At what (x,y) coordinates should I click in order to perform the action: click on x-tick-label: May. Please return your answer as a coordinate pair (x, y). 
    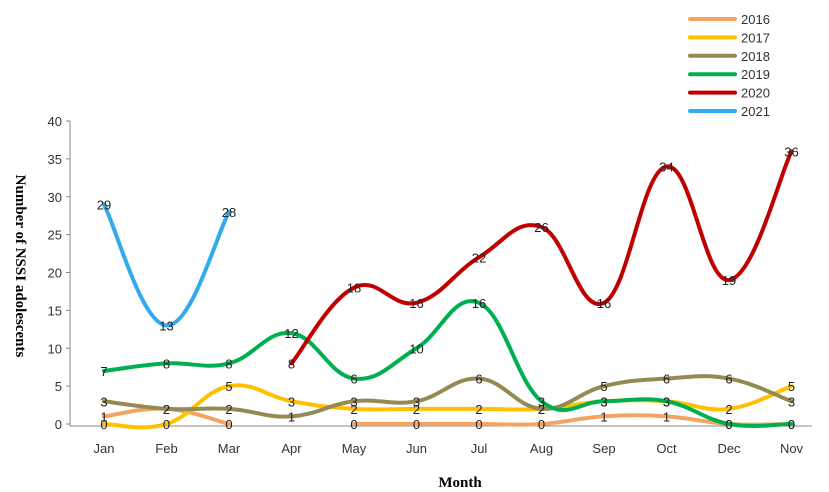
    Looking at the image, I should click on (354, 448).